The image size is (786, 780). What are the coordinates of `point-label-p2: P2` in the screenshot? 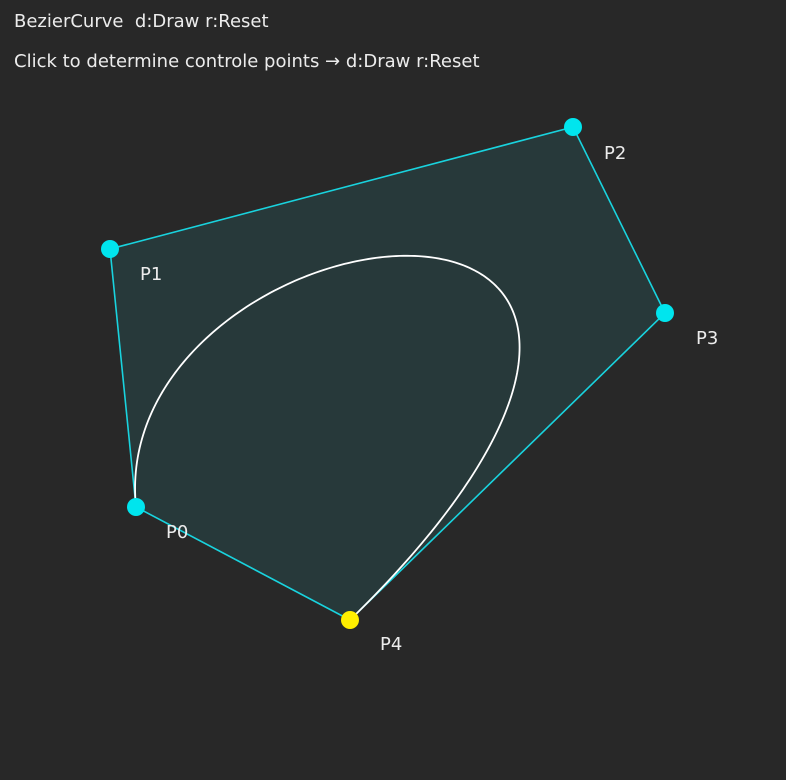 It's located at (615, 153).